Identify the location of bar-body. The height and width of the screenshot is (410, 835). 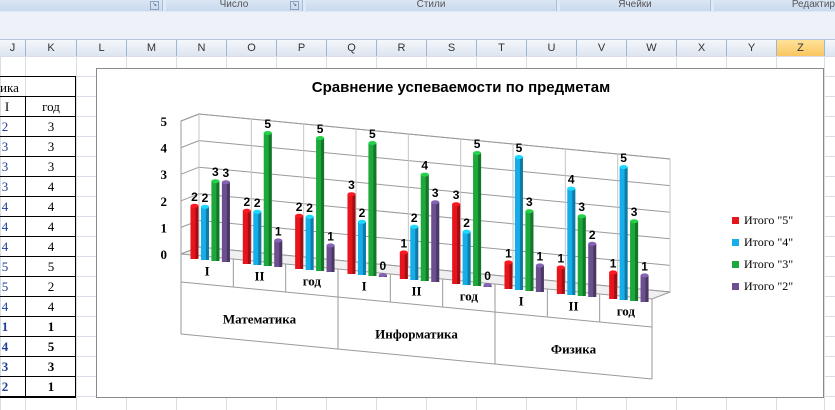
(456, 244).